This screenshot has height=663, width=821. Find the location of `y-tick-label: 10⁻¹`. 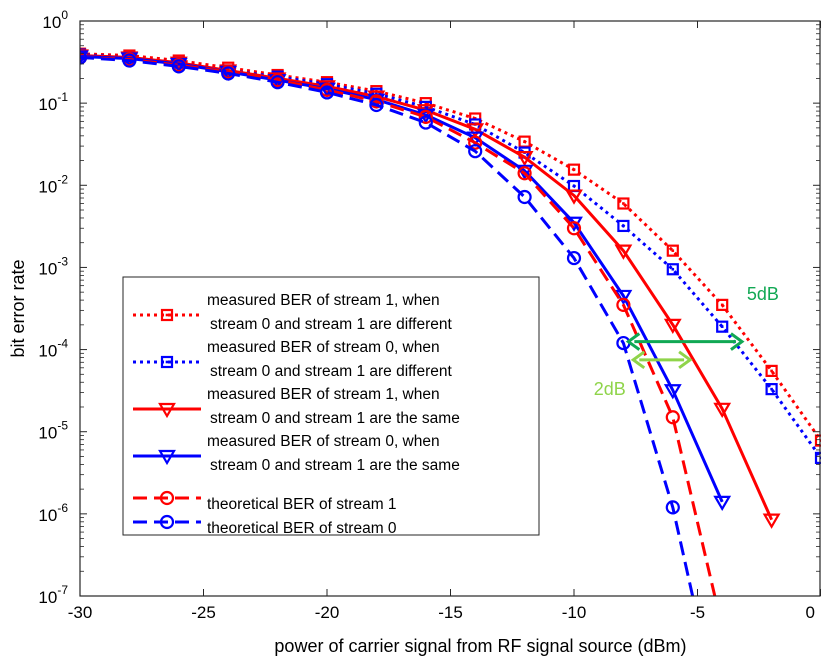

y-tick-label: 10⁻¹ is located at coordinates (53, 102).